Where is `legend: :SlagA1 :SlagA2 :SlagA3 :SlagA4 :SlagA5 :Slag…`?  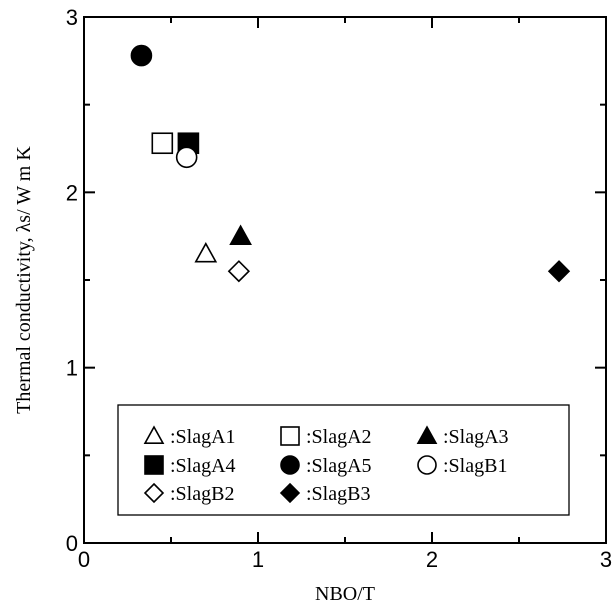
legend: :SlagA1 :SlagA2 :SlagA3 :SlagA4 :SlagA5 :Slag… is located at coordinates (326, 465).